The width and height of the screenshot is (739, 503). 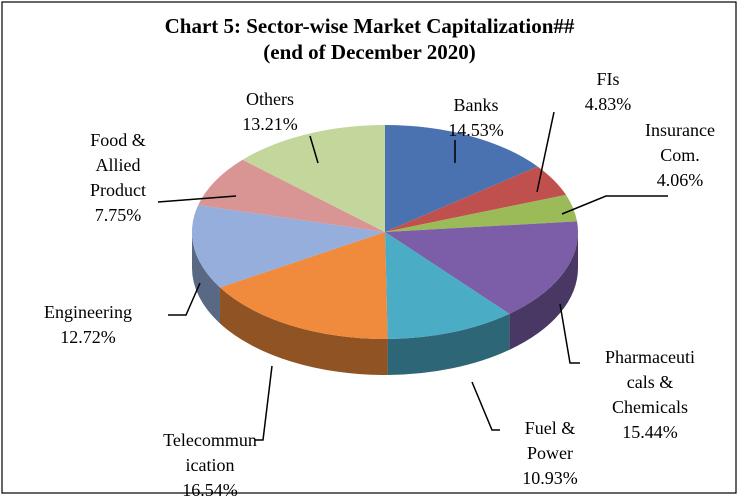 I want to click on slice-label: Fuel & Power 10.93%, so click(x=550, y=453).